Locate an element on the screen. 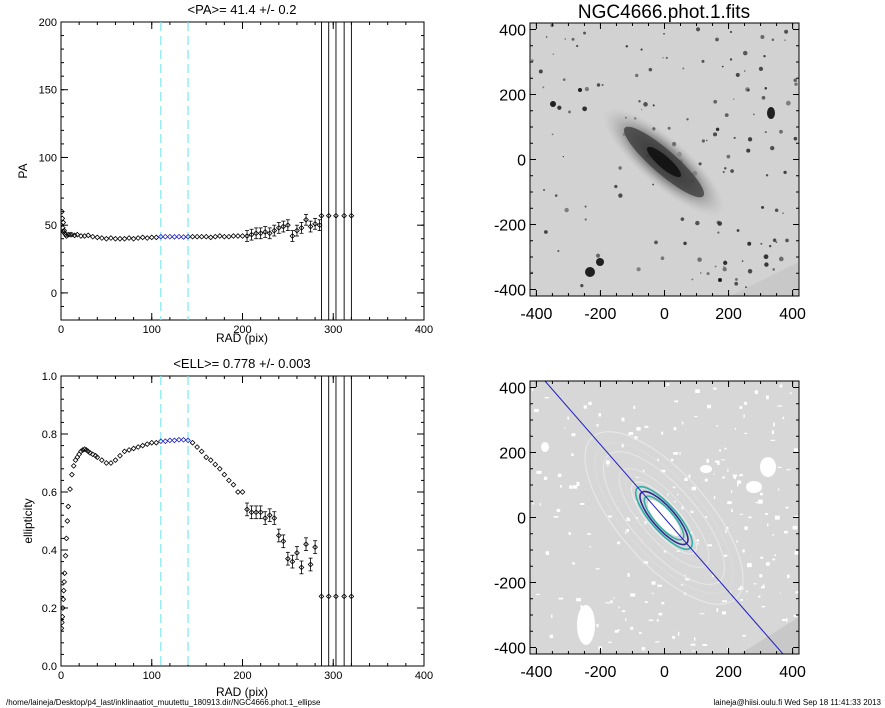 The height and width of the screenshot is (708, 885). ellipticity-bound-lines is located at coordinates (336, 521).